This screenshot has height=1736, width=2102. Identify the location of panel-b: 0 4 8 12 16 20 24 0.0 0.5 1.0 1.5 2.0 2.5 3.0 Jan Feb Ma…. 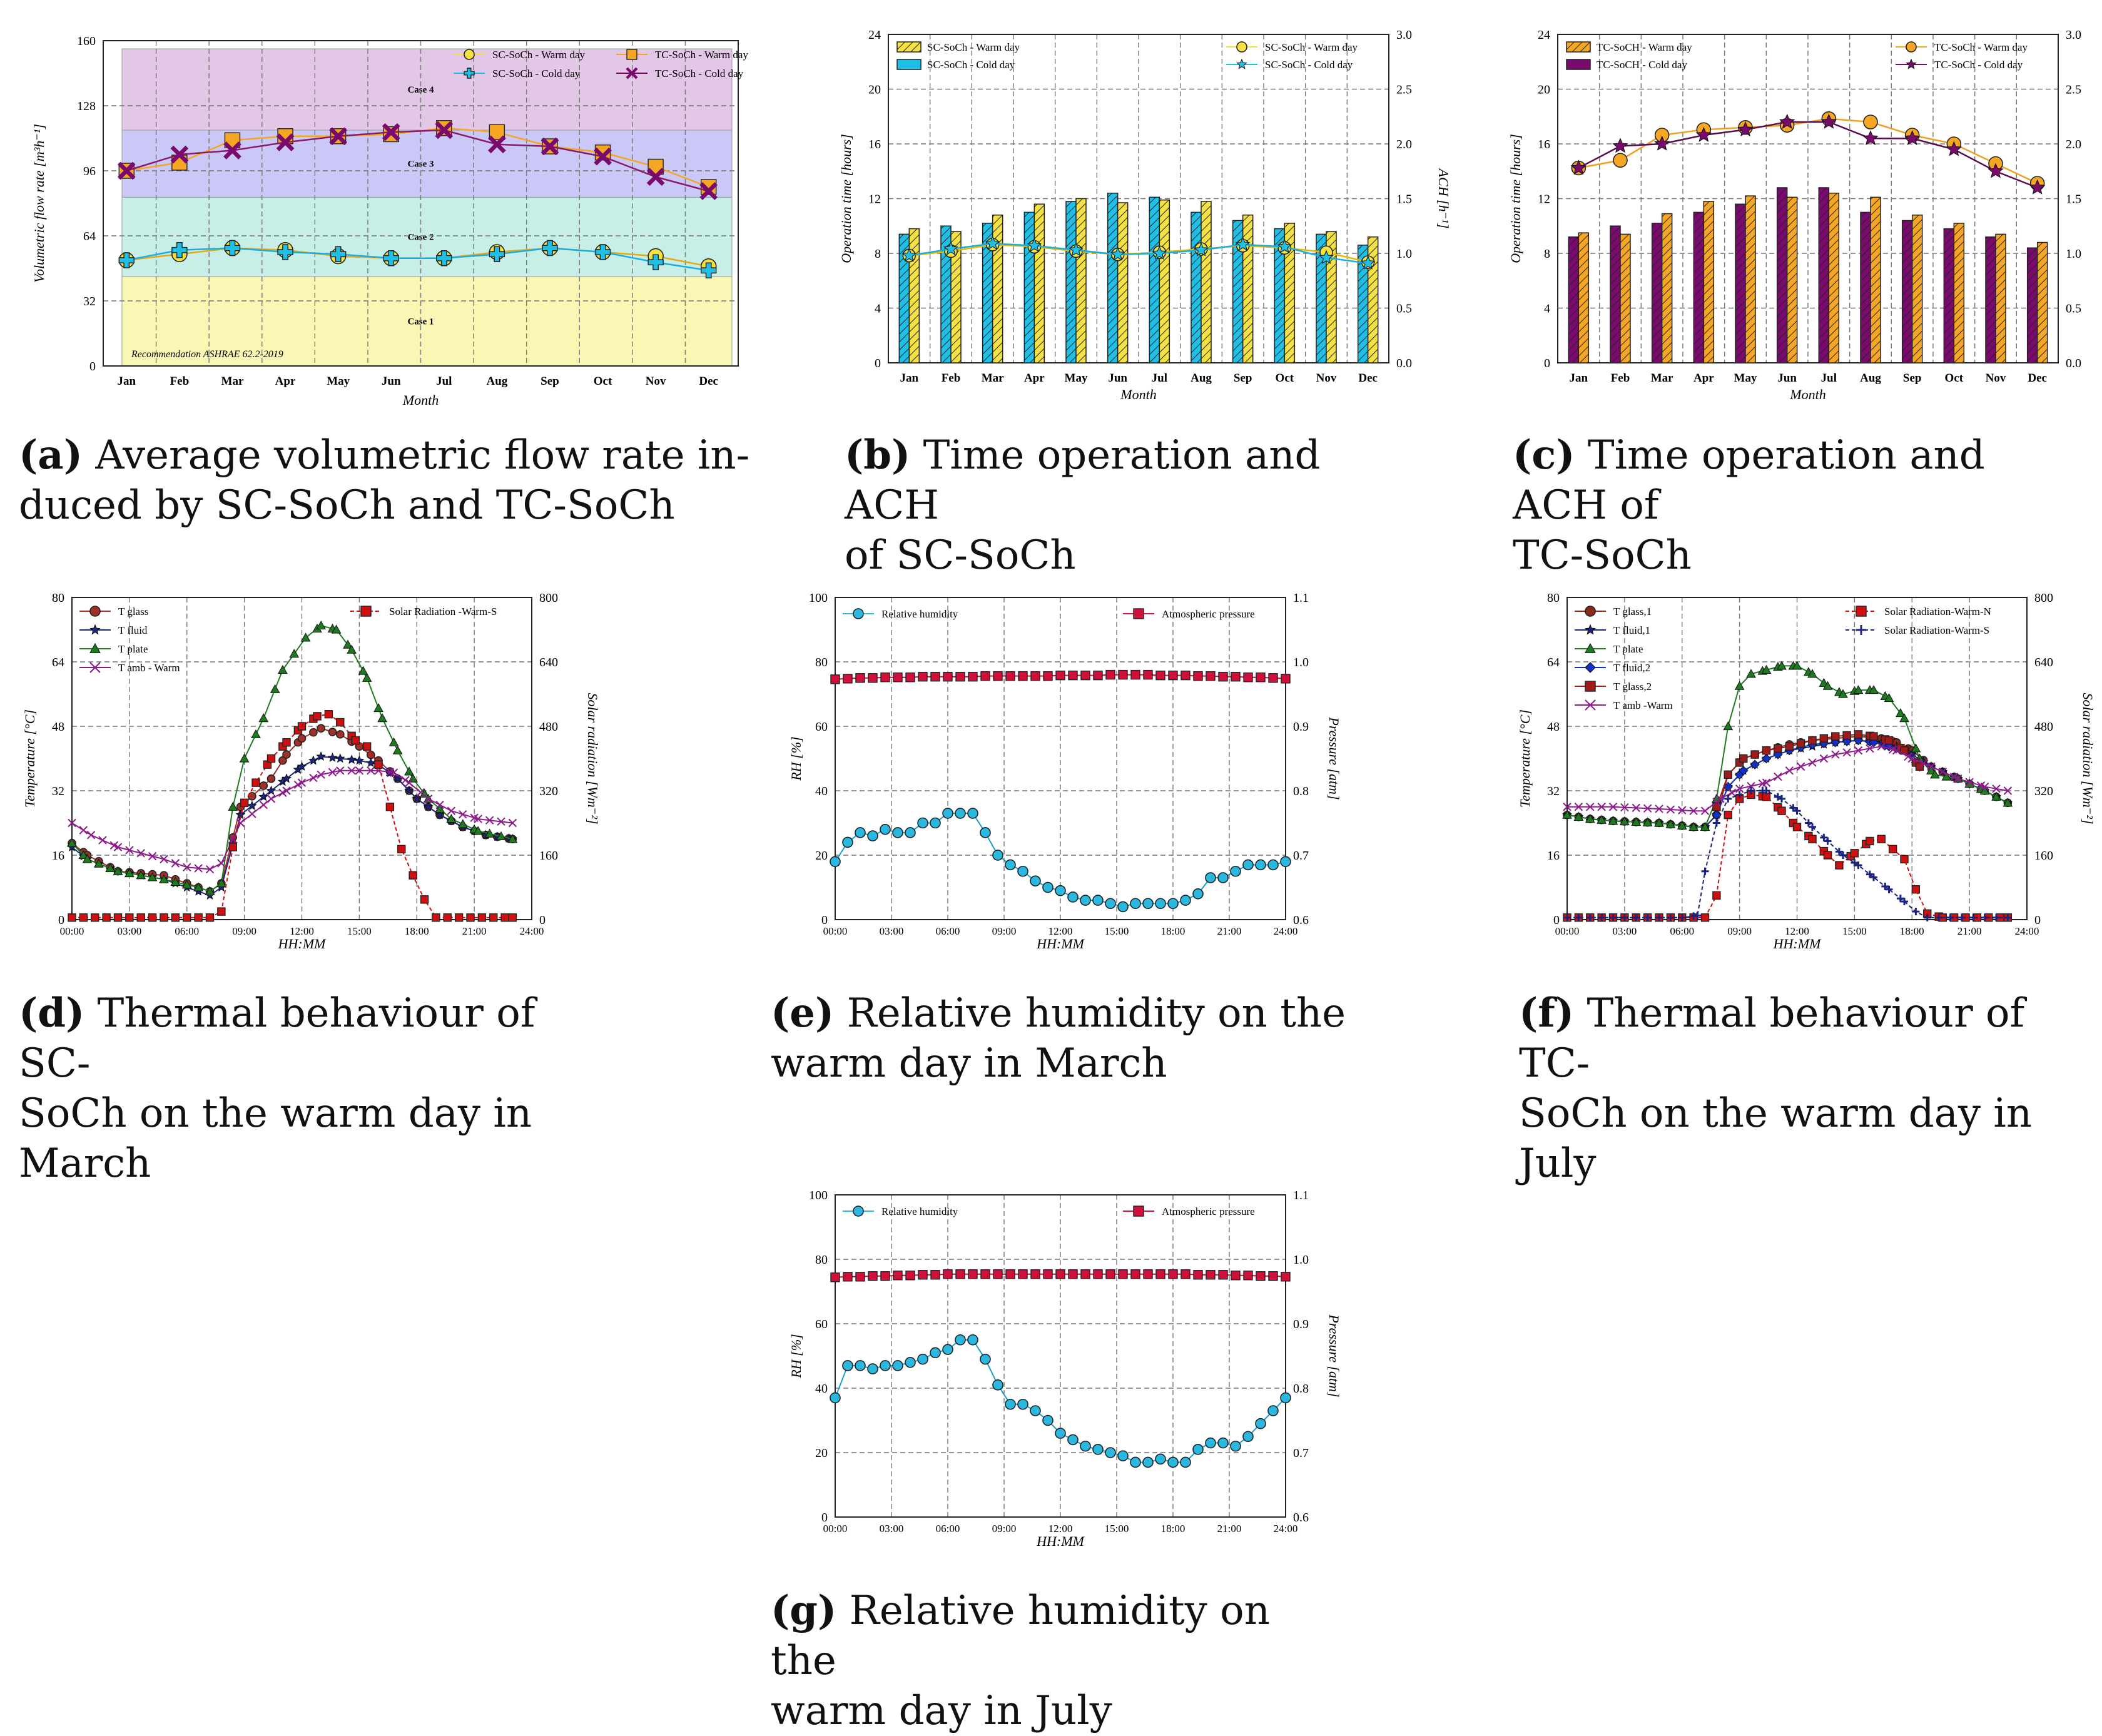
(1138, 219).